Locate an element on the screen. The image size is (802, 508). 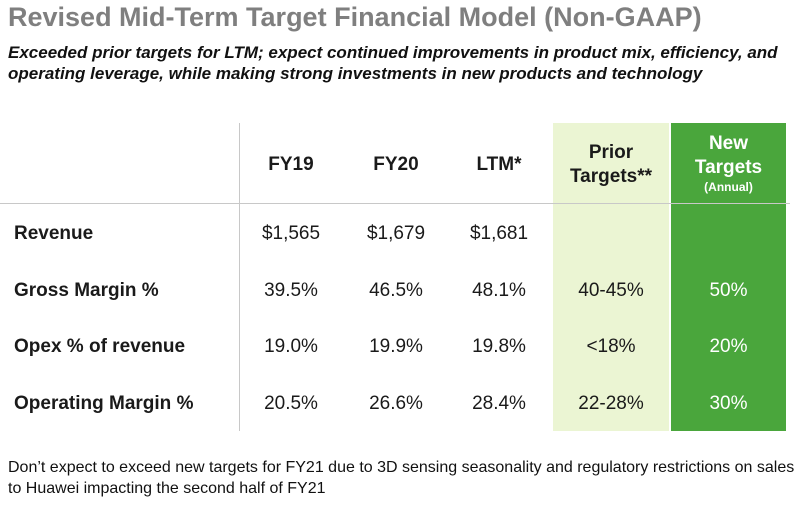
cell-fy19: $1,565 is located at coordinates (291, 233).